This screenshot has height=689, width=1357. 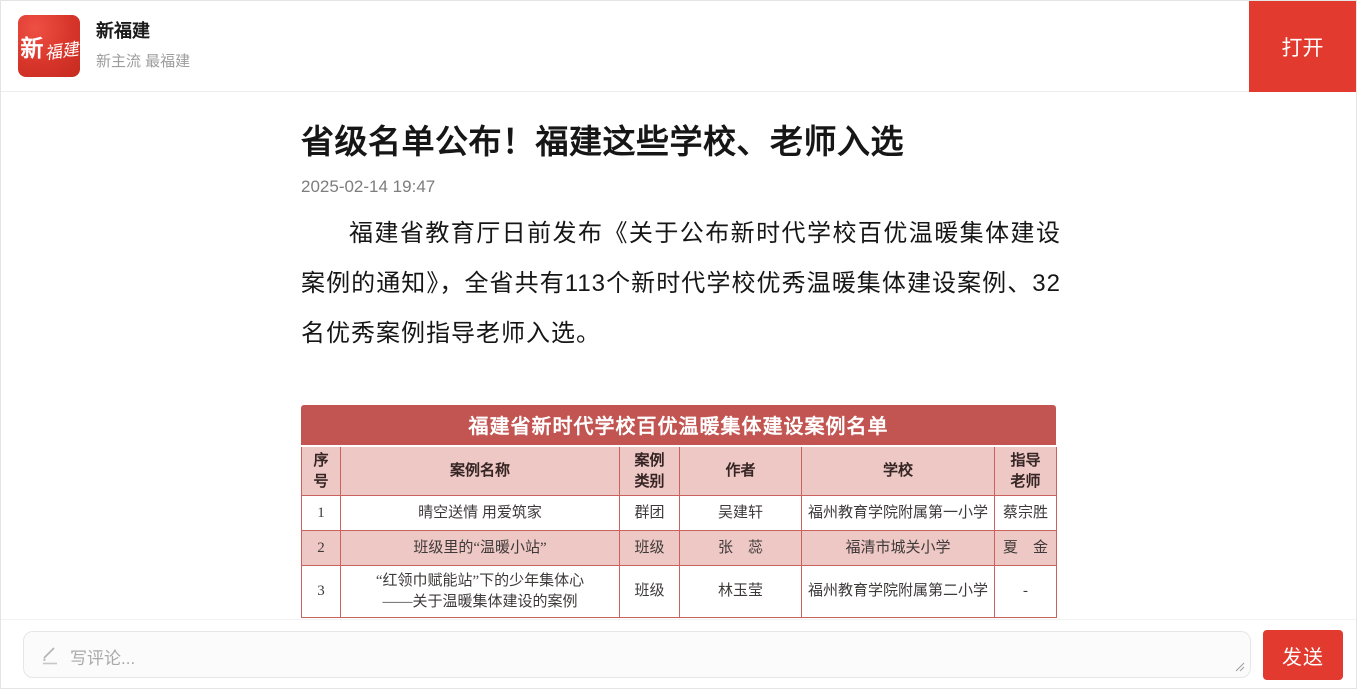 I want to click on app-header: 新 福建 新福建 新主流 最福建 打开, so click(x=678, y=46).